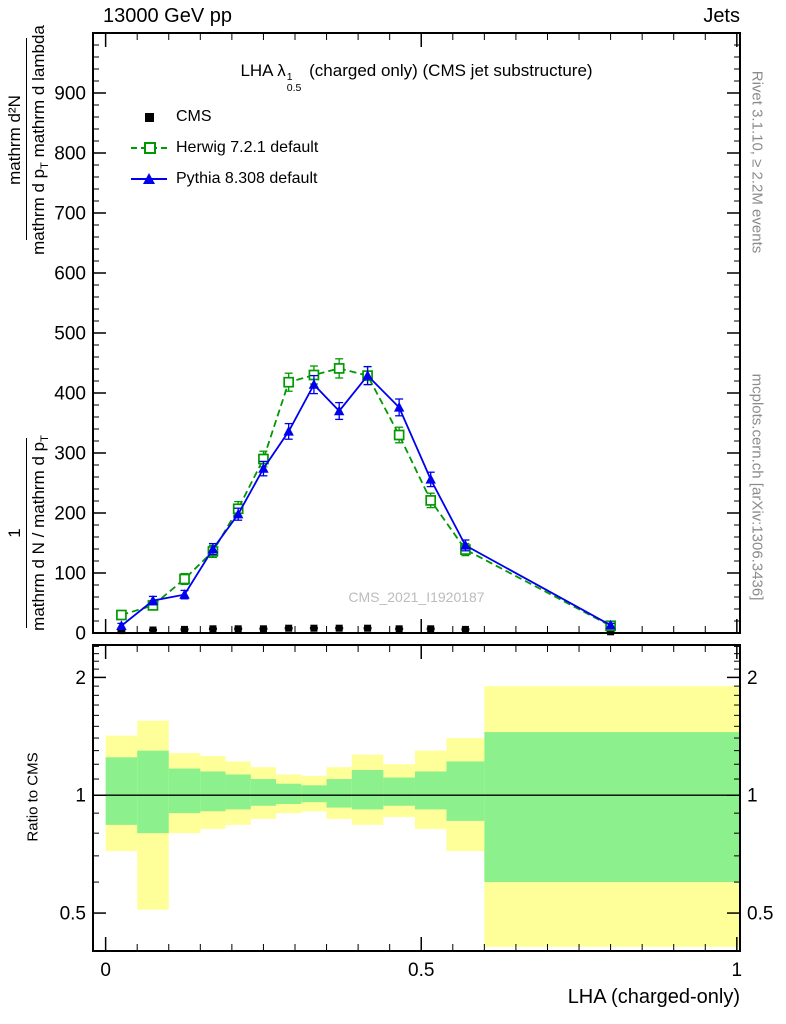 The image size is (786, 1024). I want to click on ylabel-den-top-sub: T, so click(45, 165).